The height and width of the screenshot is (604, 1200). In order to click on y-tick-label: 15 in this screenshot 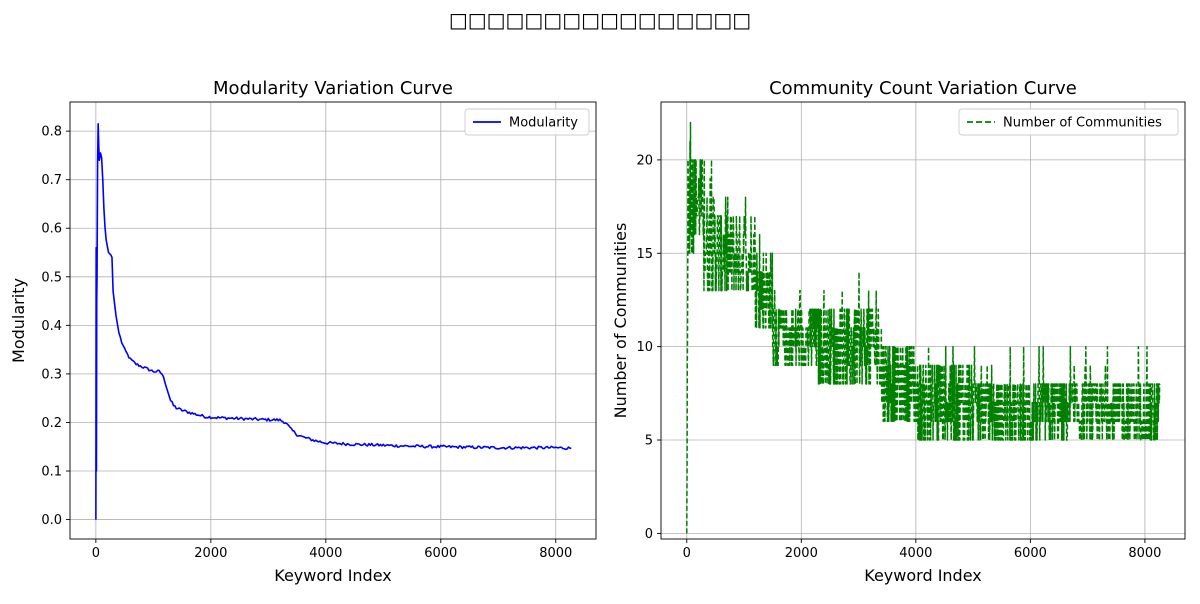, I will do `click(644, 254)`.